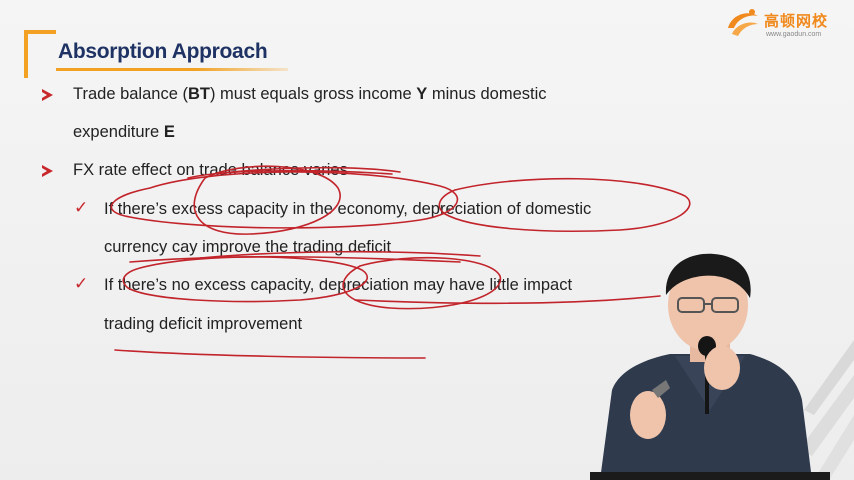 Image resolution: width=854 pixels, height=480 pixels. Describe the element at coordinates (198, 94) in the screenshot. I see `bullet-1-bold-bt: BT` at that location.